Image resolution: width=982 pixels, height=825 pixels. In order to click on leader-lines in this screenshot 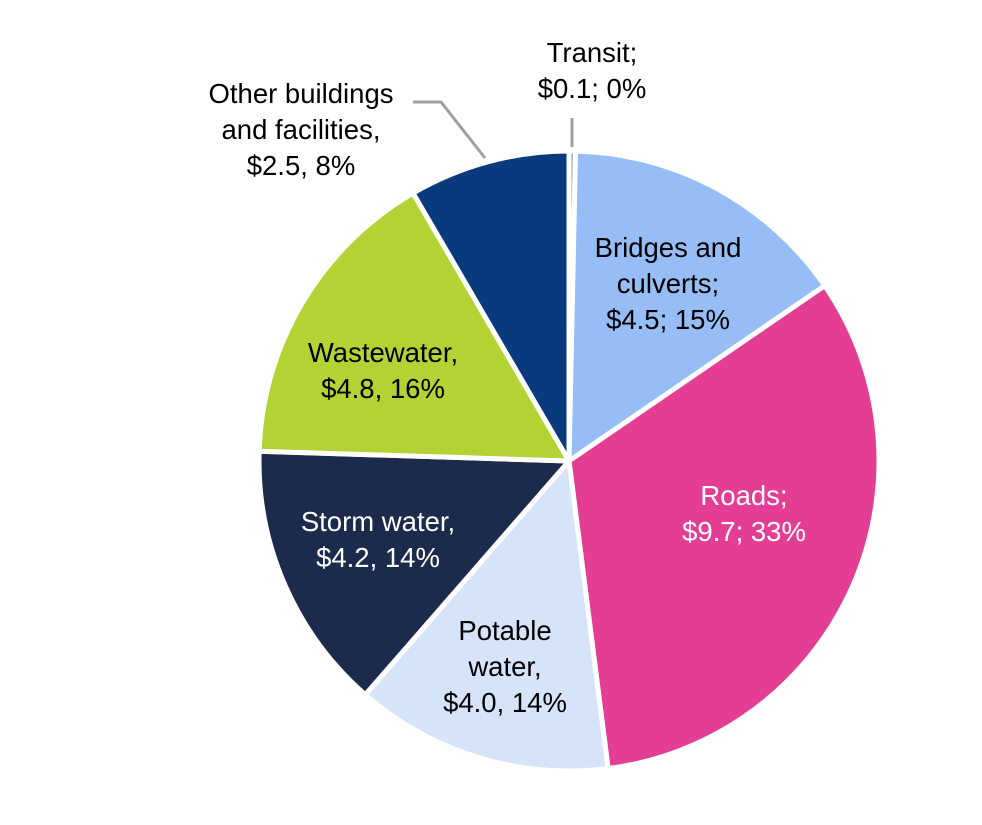, I will do `click(493, 129)`.